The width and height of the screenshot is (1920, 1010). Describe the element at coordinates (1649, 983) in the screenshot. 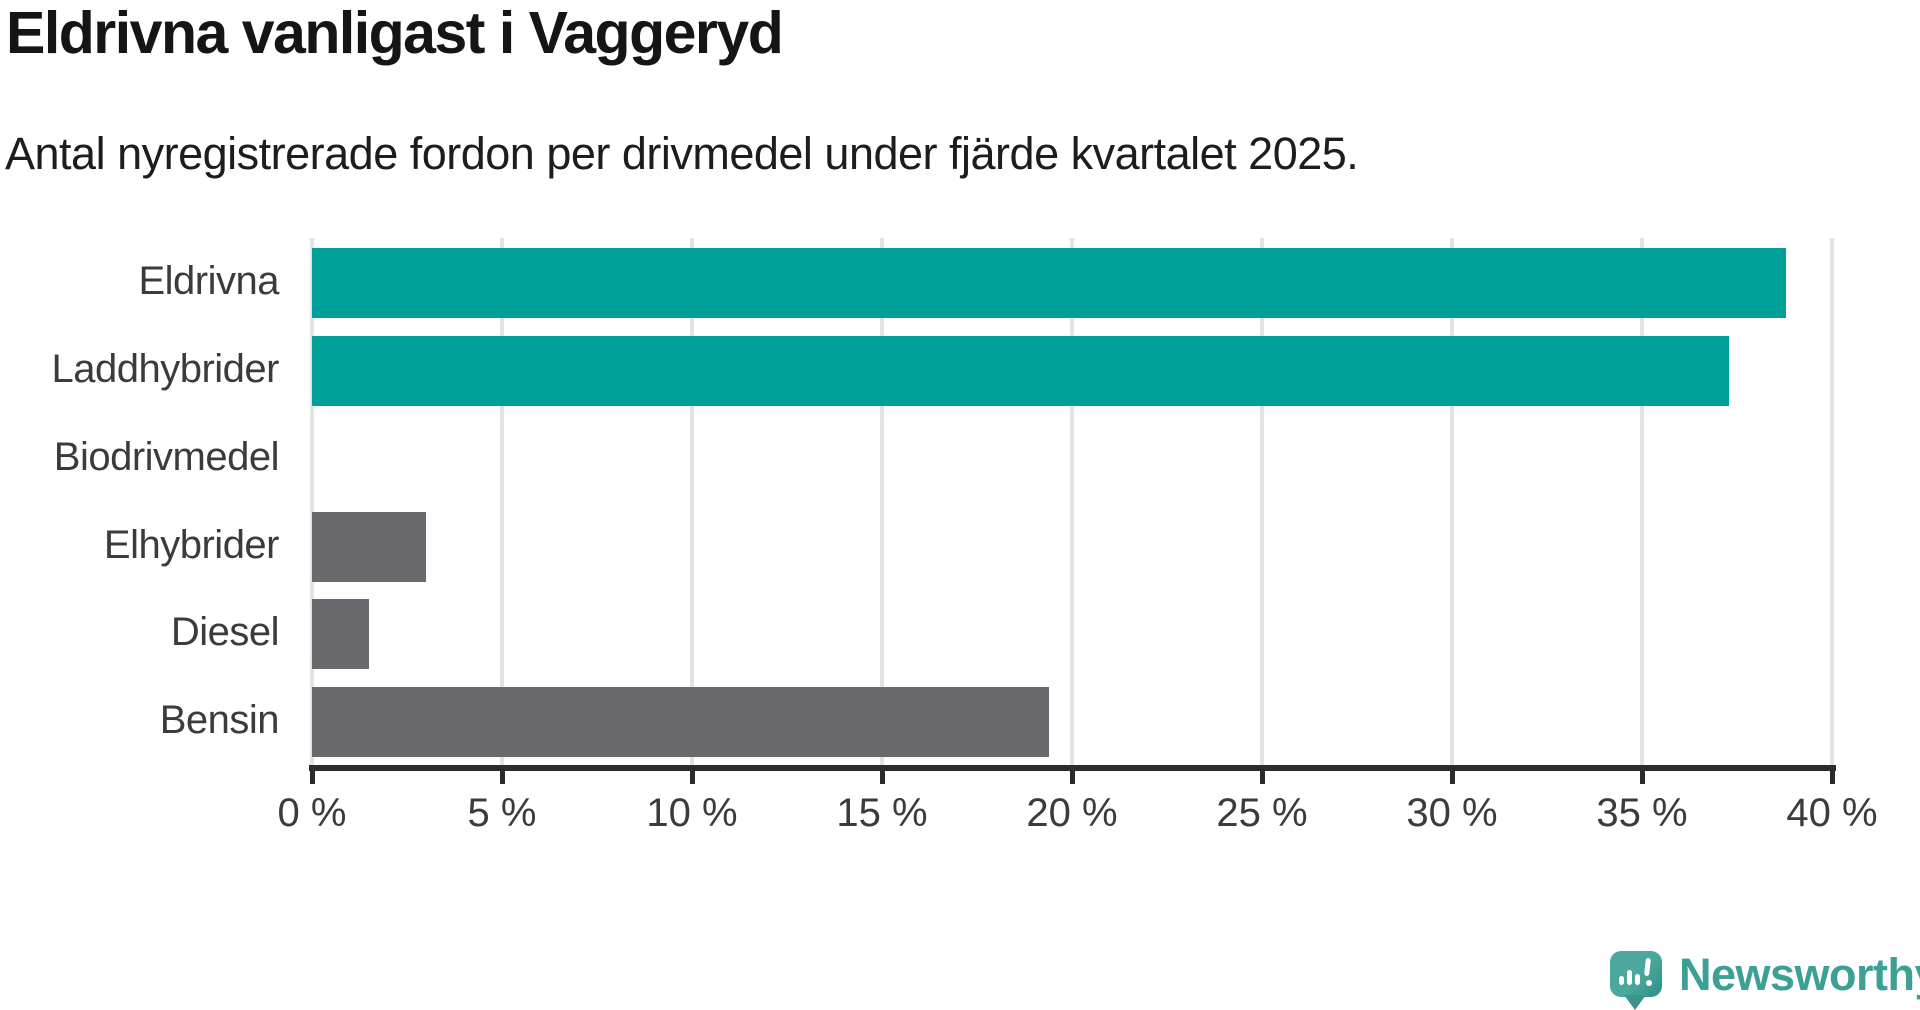

I see `logo-exclamation-dot-icon` at that location.